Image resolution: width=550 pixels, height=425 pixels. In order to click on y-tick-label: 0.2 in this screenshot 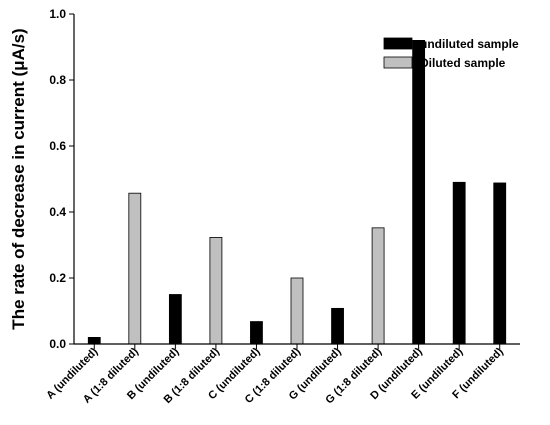, I will do `click(57, 278)`.